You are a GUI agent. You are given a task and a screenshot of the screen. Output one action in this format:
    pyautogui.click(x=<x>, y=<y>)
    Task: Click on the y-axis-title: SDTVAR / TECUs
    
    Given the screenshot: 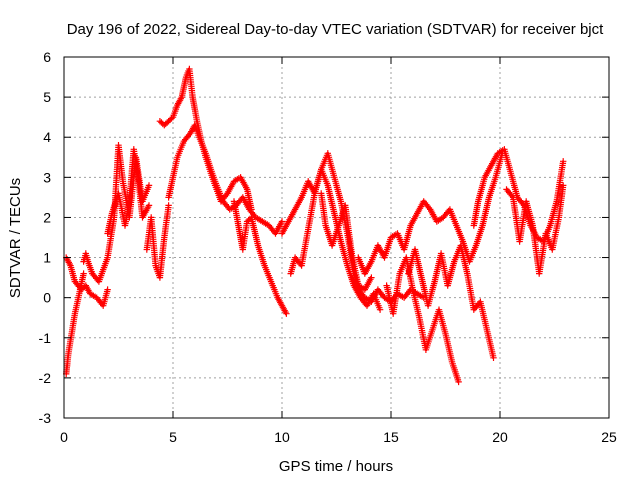 What is the action you would take?
    pyautogui.click(x=15, y=238)
    